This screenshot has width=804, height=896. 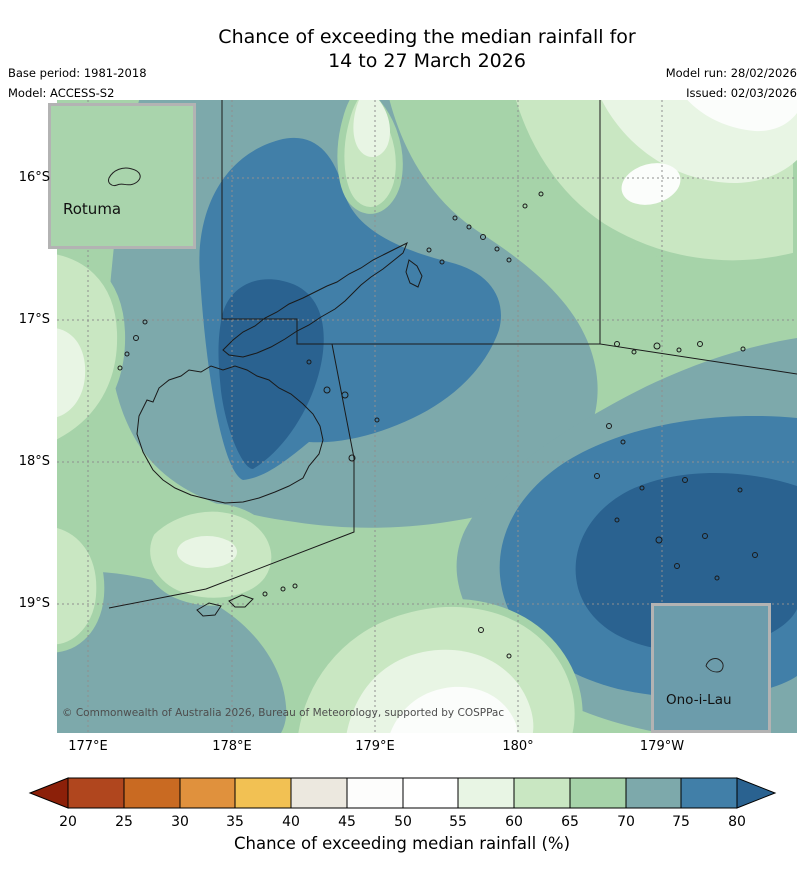 I want to click on kadavu-coastline, so click(x=225, y=605).